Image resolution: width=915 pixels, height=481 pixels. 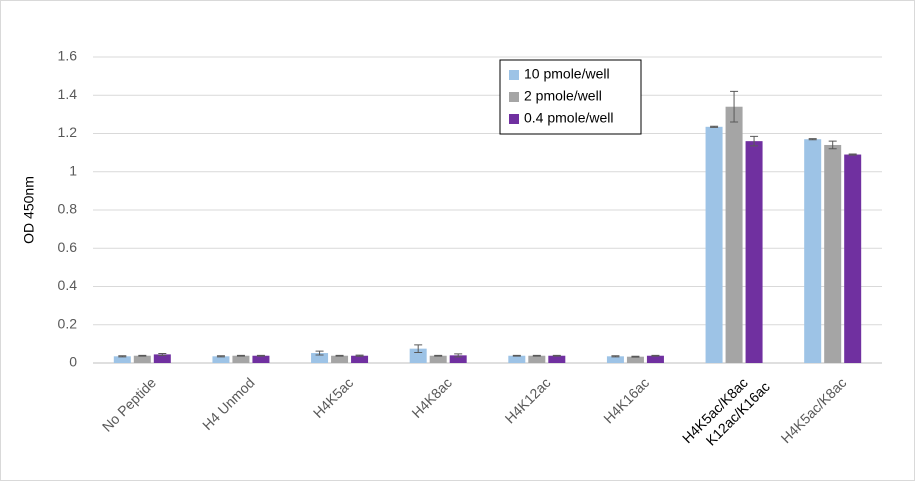 What do you see at coordinates (73, 170) in the screenshot?
I see `y-tick-label: 1` at bounding box center [73, 170].